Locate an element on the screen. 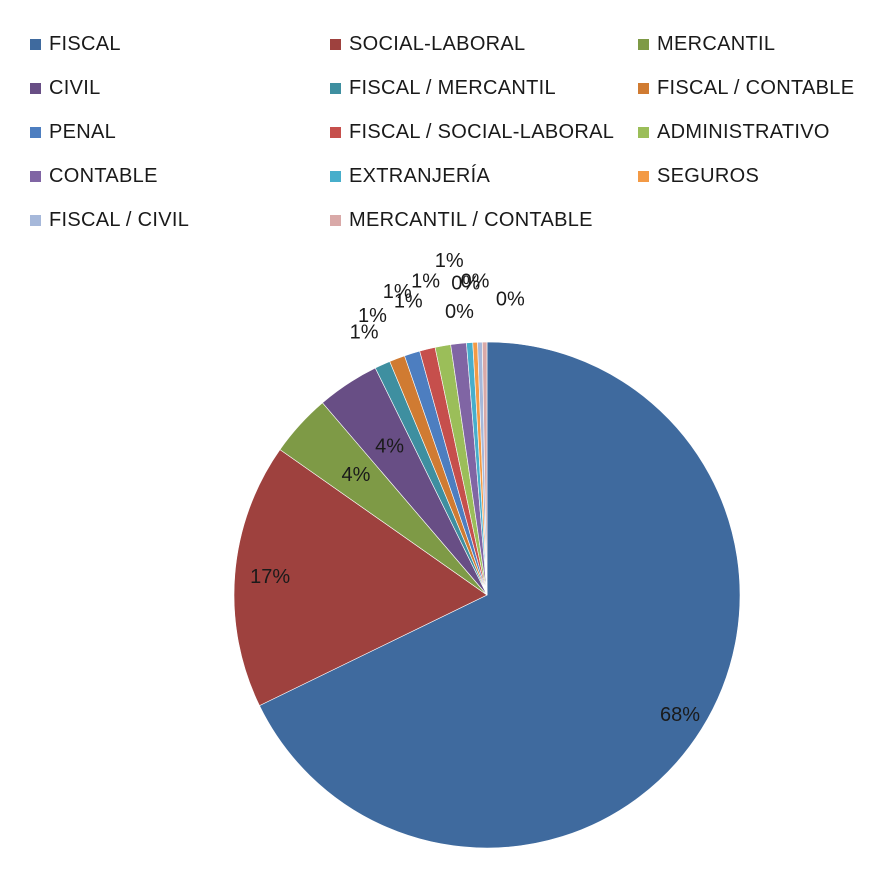 This screenshot has width=890, height=880. legend-item: PENAL is located at coordinates (73, 132).